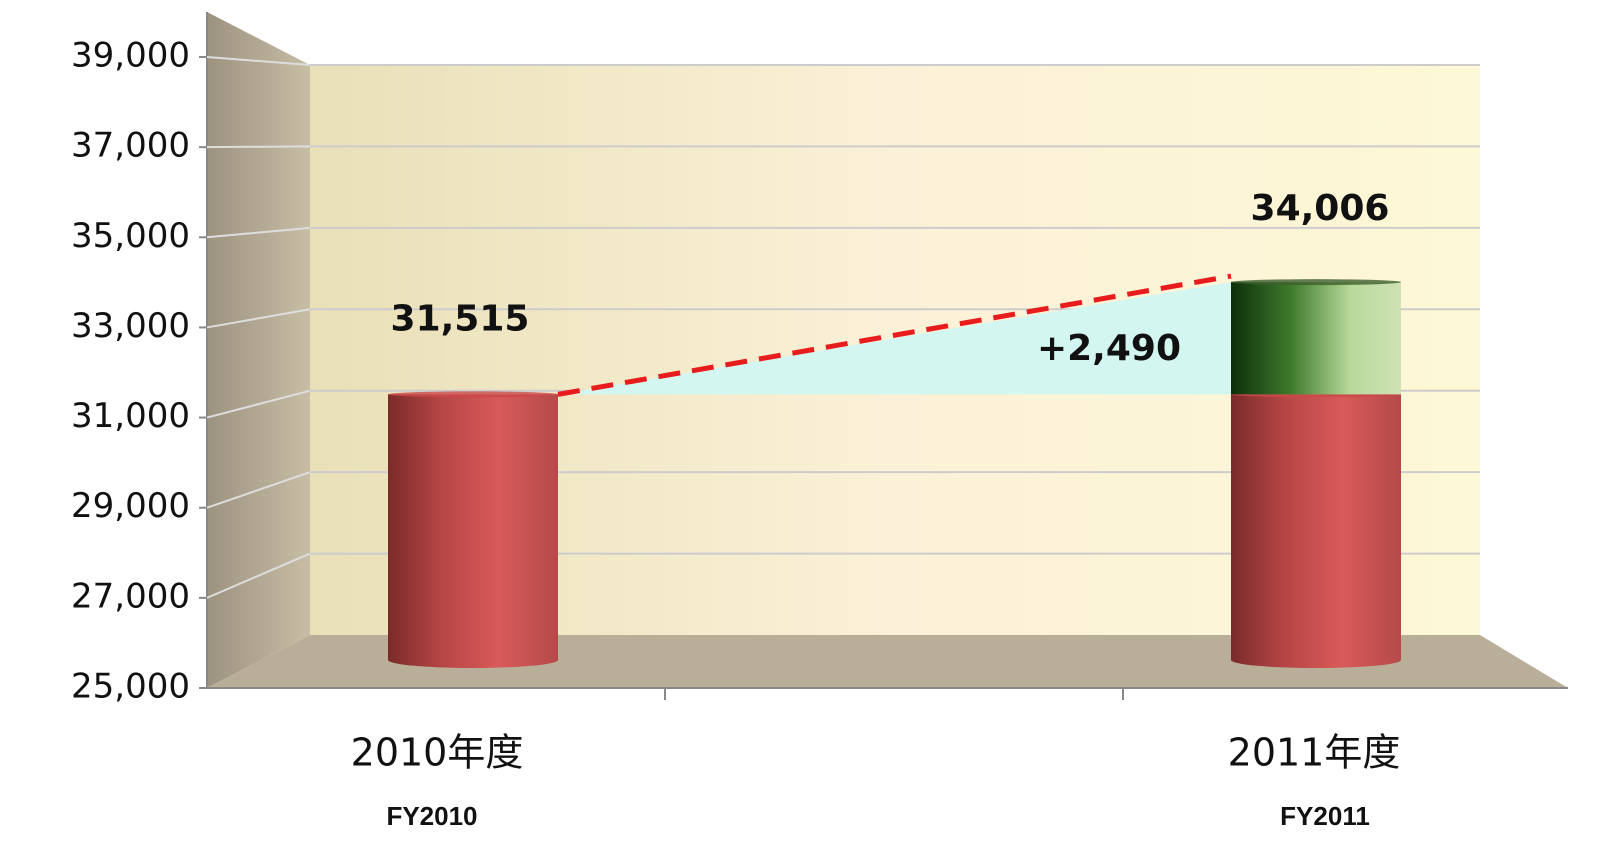 The image size is (1612, 855). I want to click on x-tick-label: 2010年度, so click(437, 753).